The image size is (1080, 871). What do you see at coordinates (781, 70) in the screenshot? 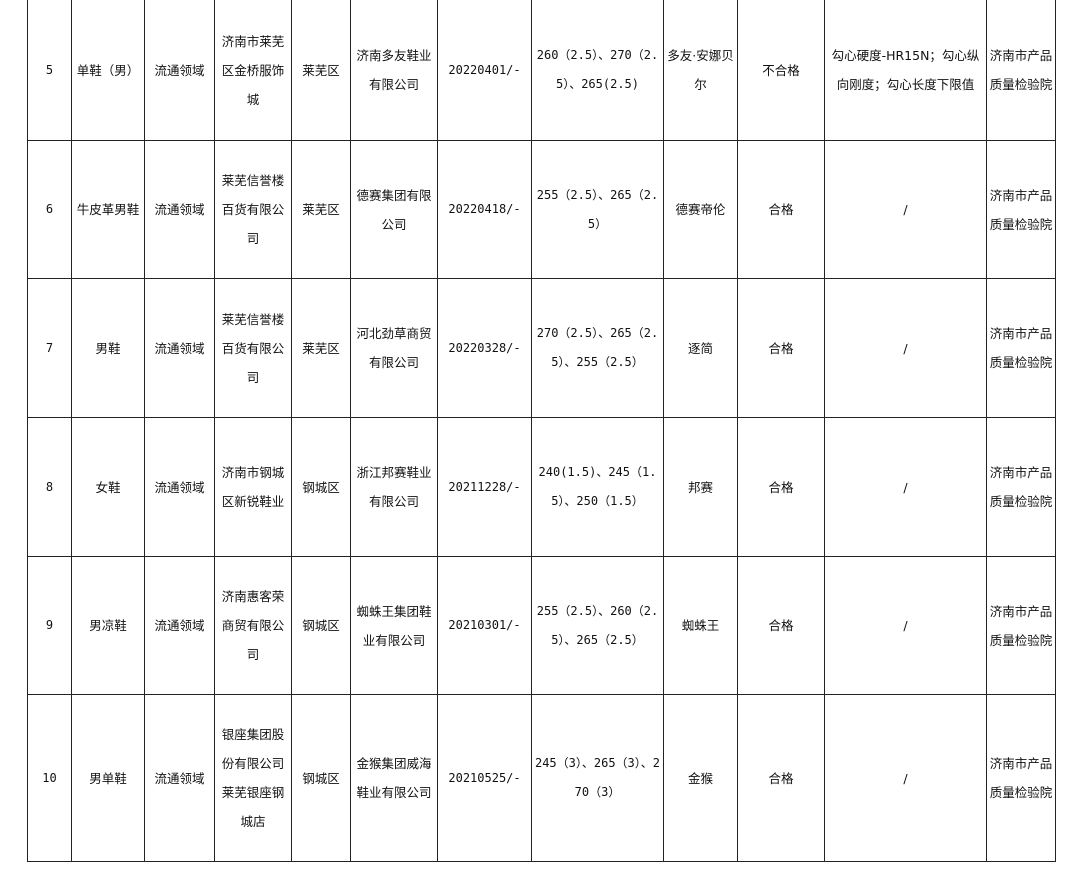
I see `result-cell: 不合格` at bounding box center [781, 70].